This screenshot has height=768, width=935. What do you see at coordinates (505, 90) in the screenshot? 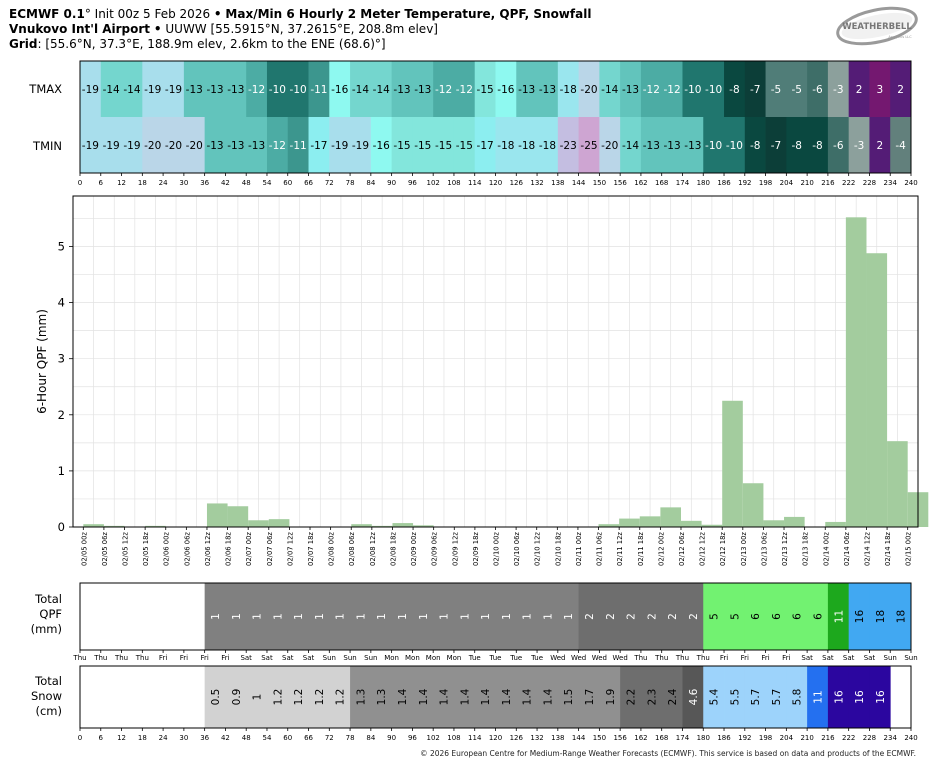
I see `tmax-value: -16` at bounding box center [505, 90].